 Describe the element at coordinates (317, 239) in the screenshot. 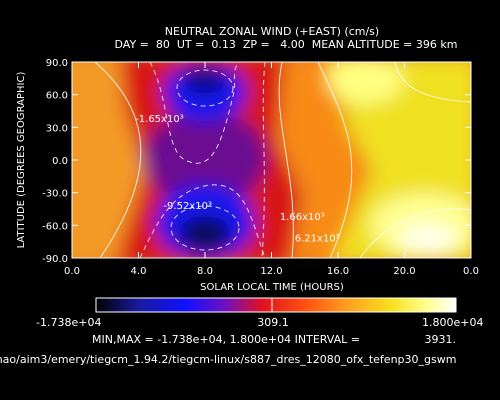

I see `contour-label: 6.21x10³` at that location.